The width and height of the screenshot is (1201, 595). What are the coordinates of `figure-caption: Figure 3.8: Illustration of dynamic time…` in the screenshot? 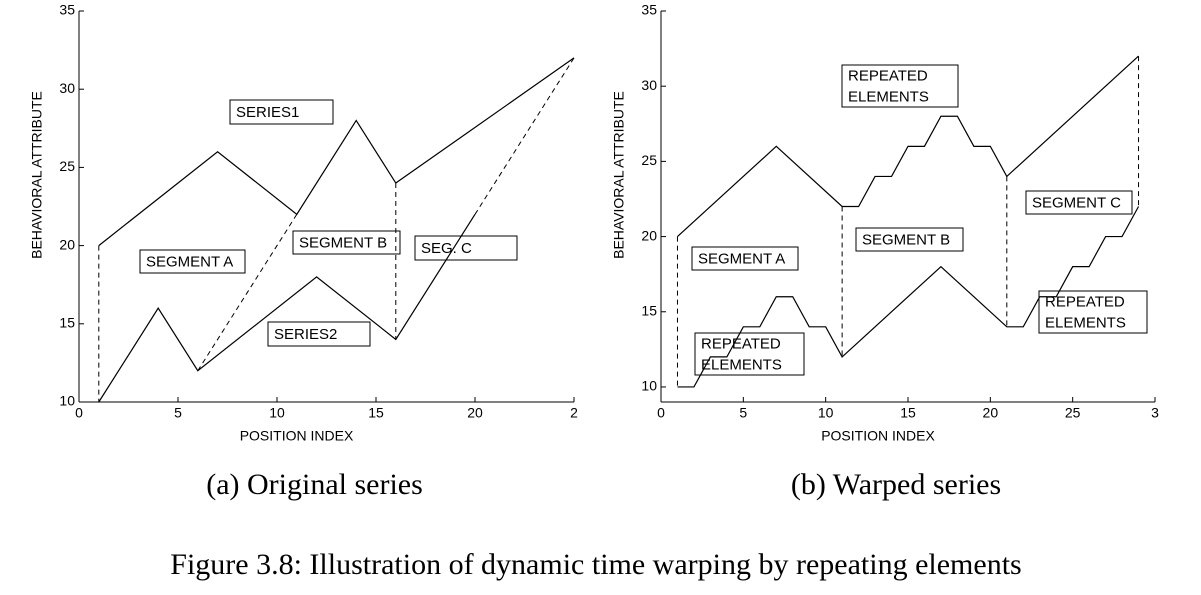 It's located at (595, 564).